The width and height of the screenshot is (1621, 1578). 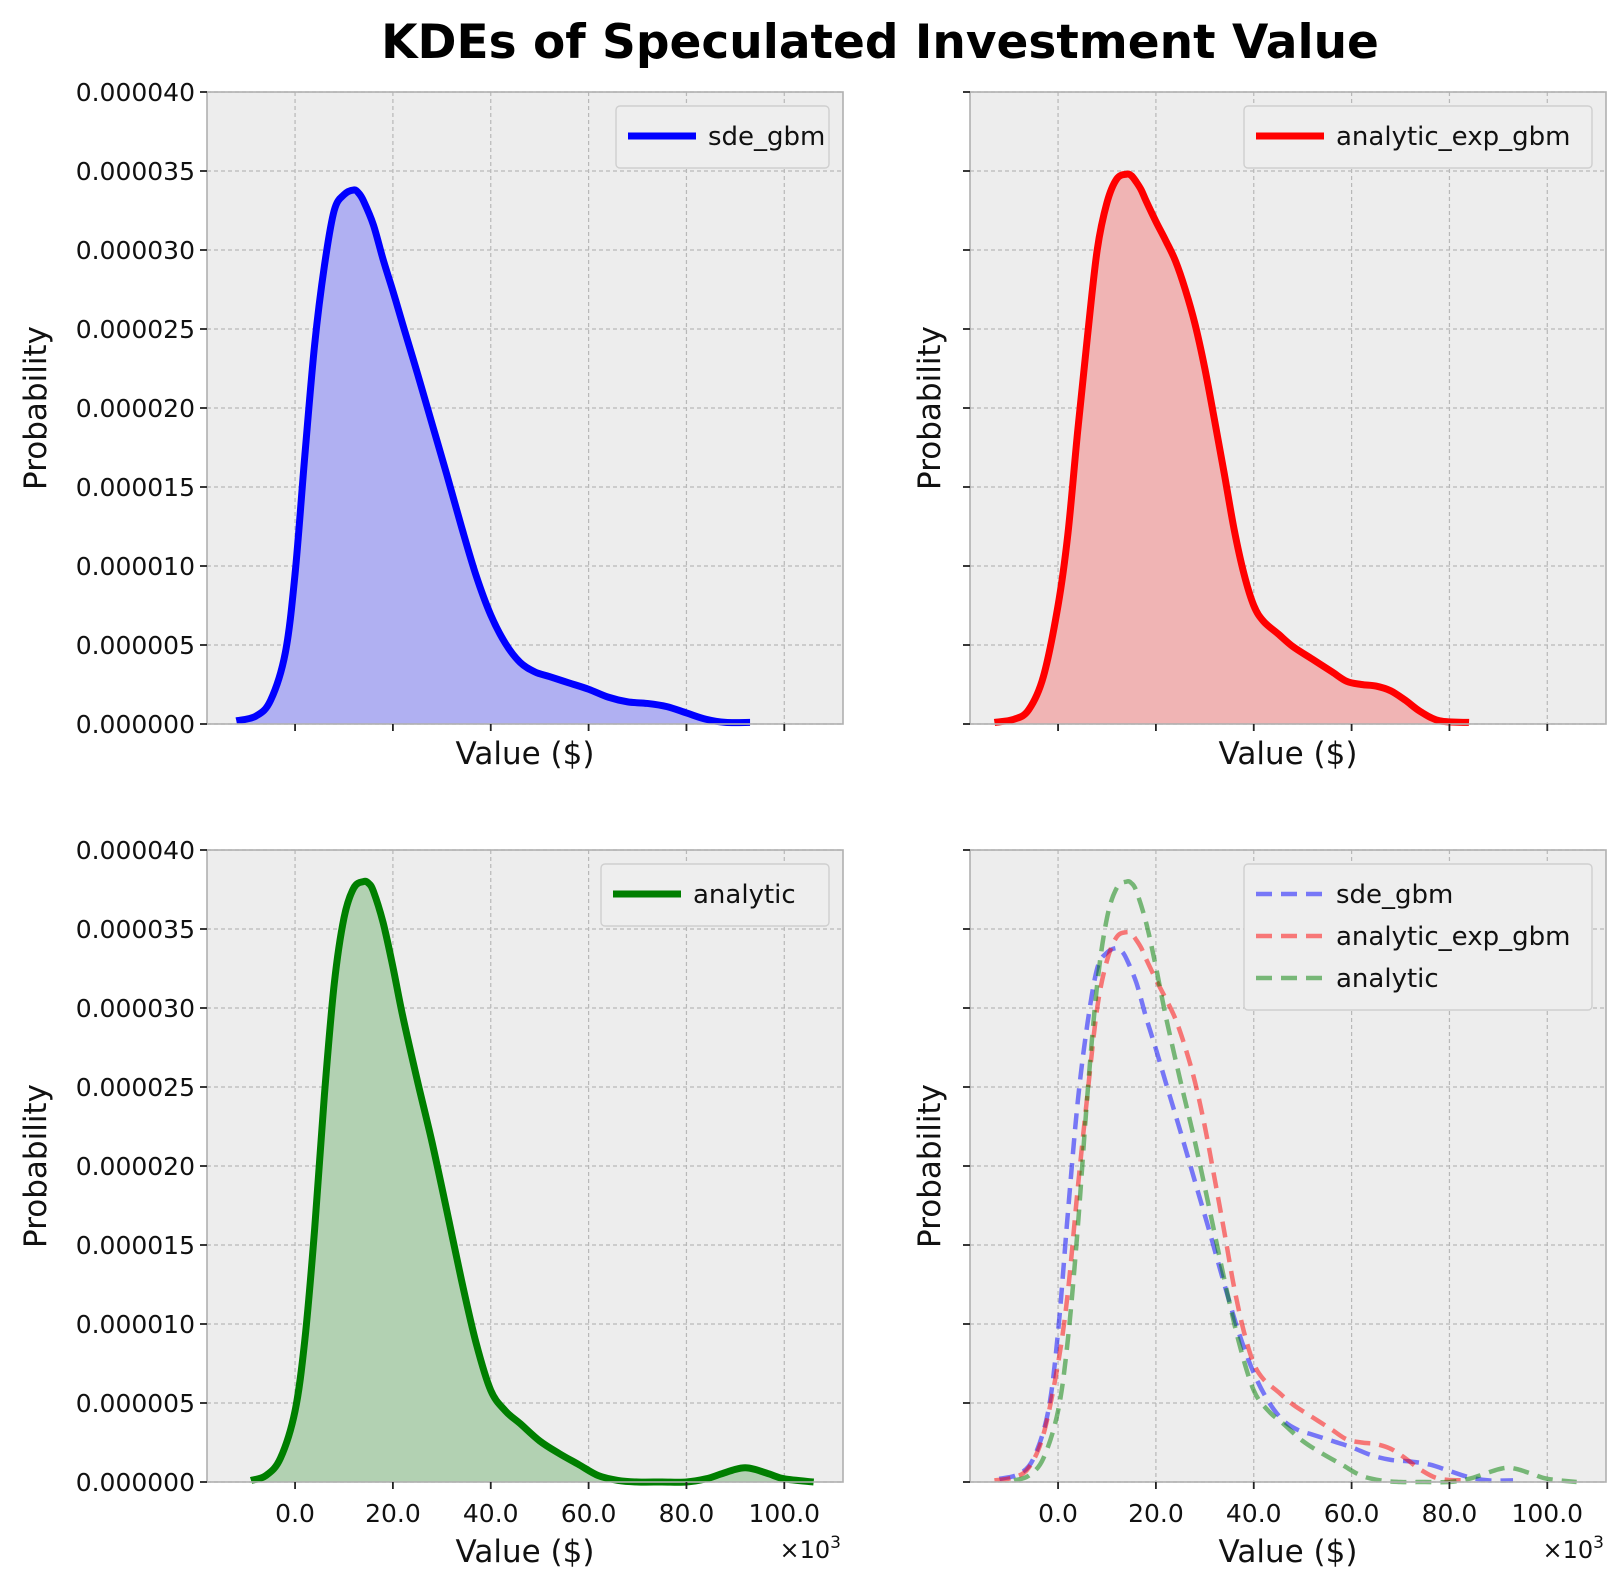 I want to click on series-fill-sde_gbm, so click(x=493, y=456).